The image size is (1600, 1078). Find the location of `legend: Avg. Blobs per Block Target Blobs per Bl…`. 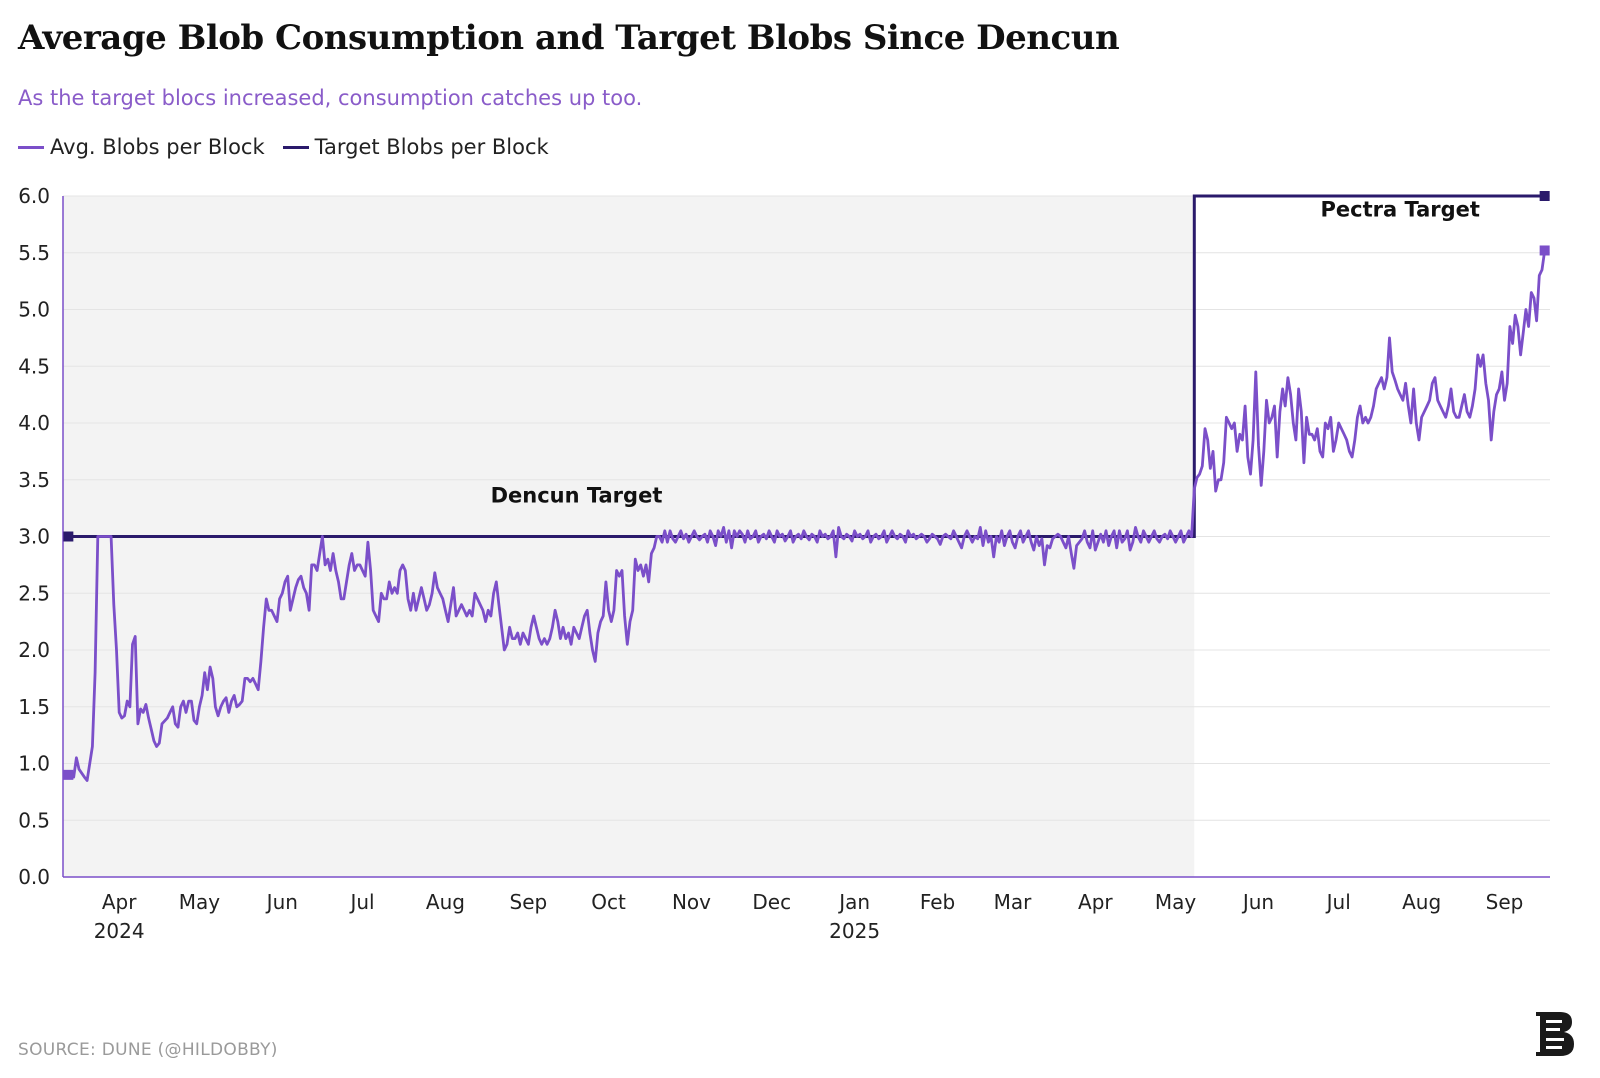

legend: Avg. Blobs per Block Target Blobs per Bl… is located at coordinates (292, 147).